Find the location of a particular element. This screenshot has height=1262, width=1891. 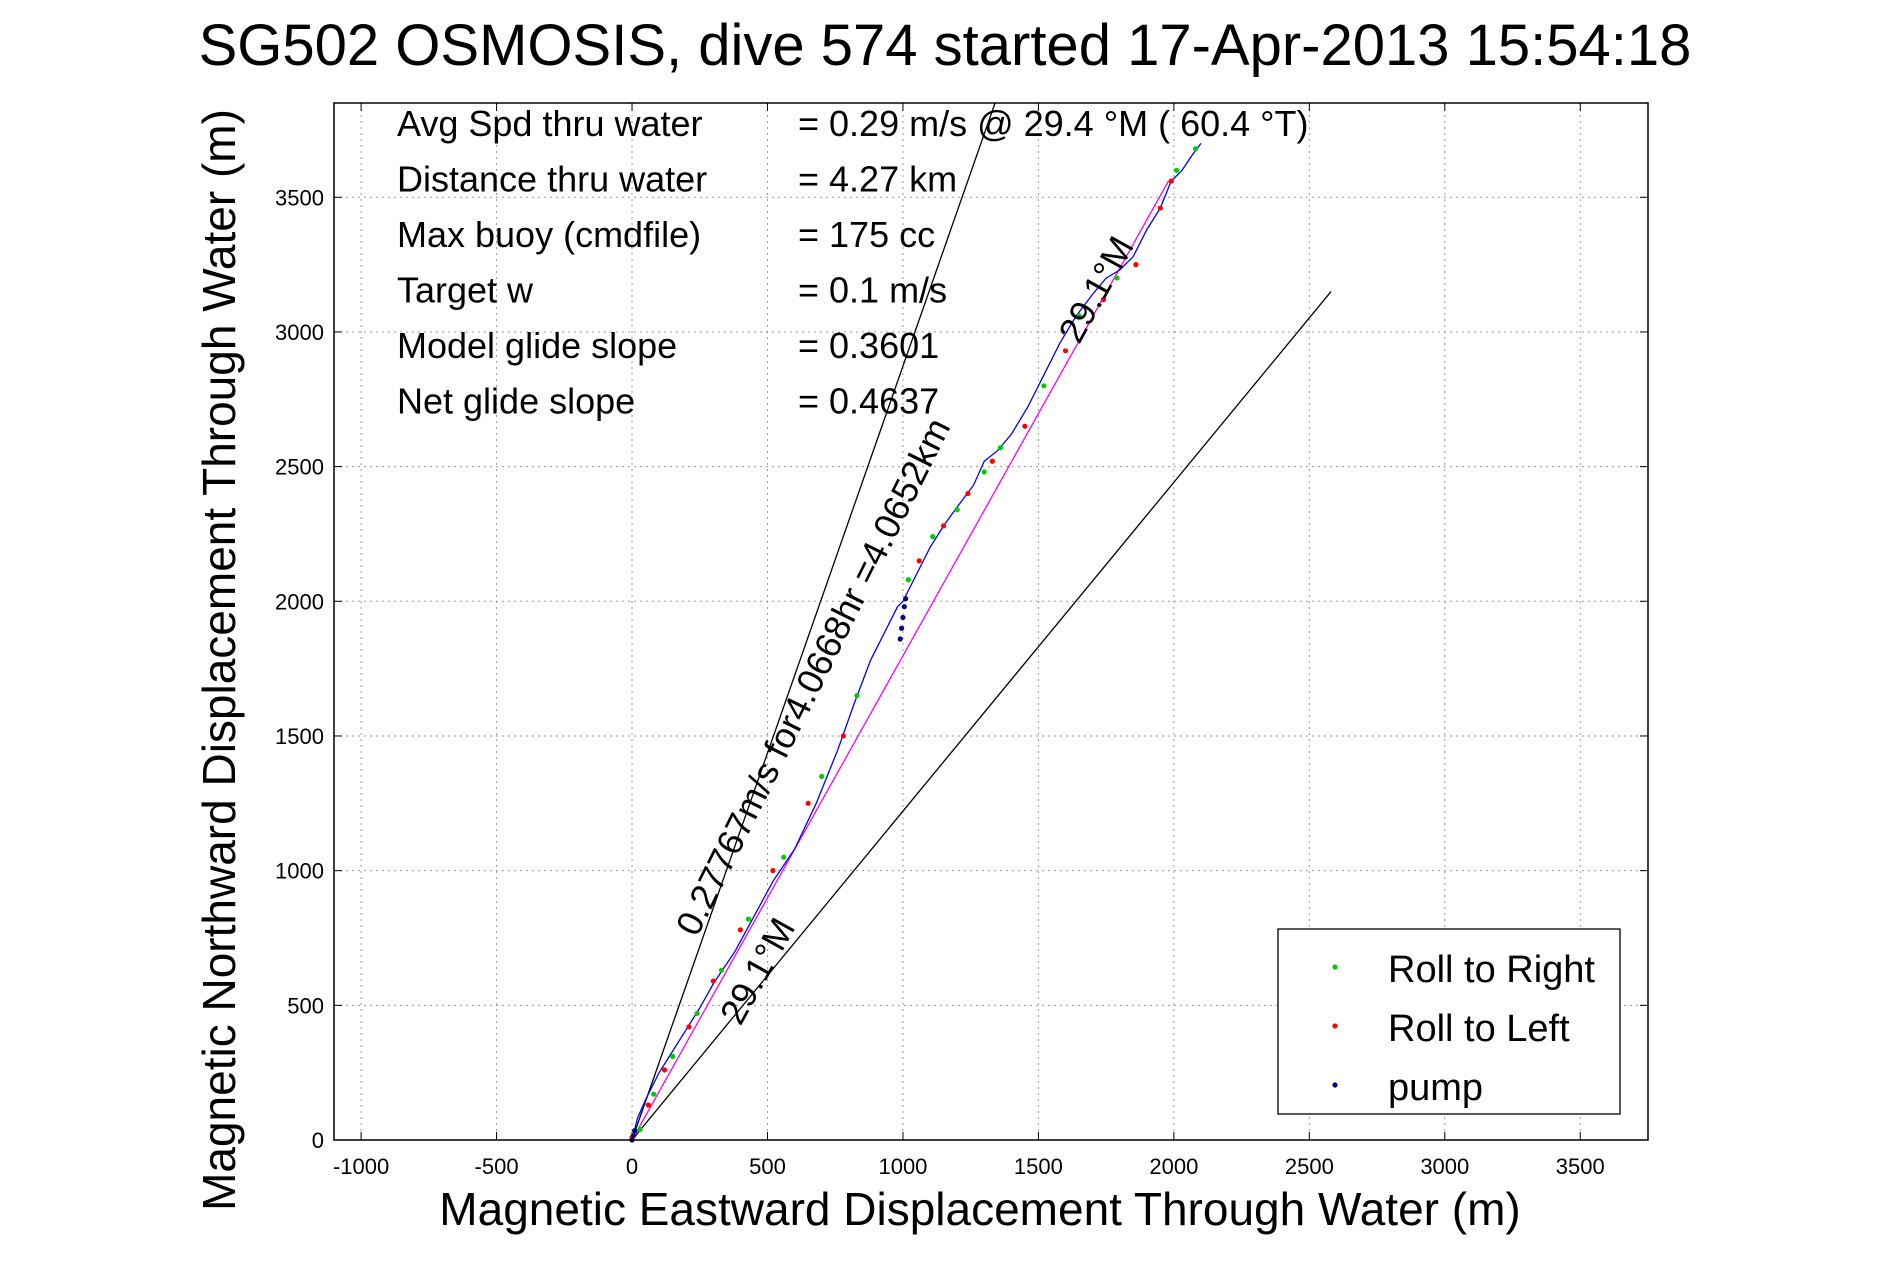

legend: Roll to Right Roll to Left pump is located at coordinates (1449, 1021).